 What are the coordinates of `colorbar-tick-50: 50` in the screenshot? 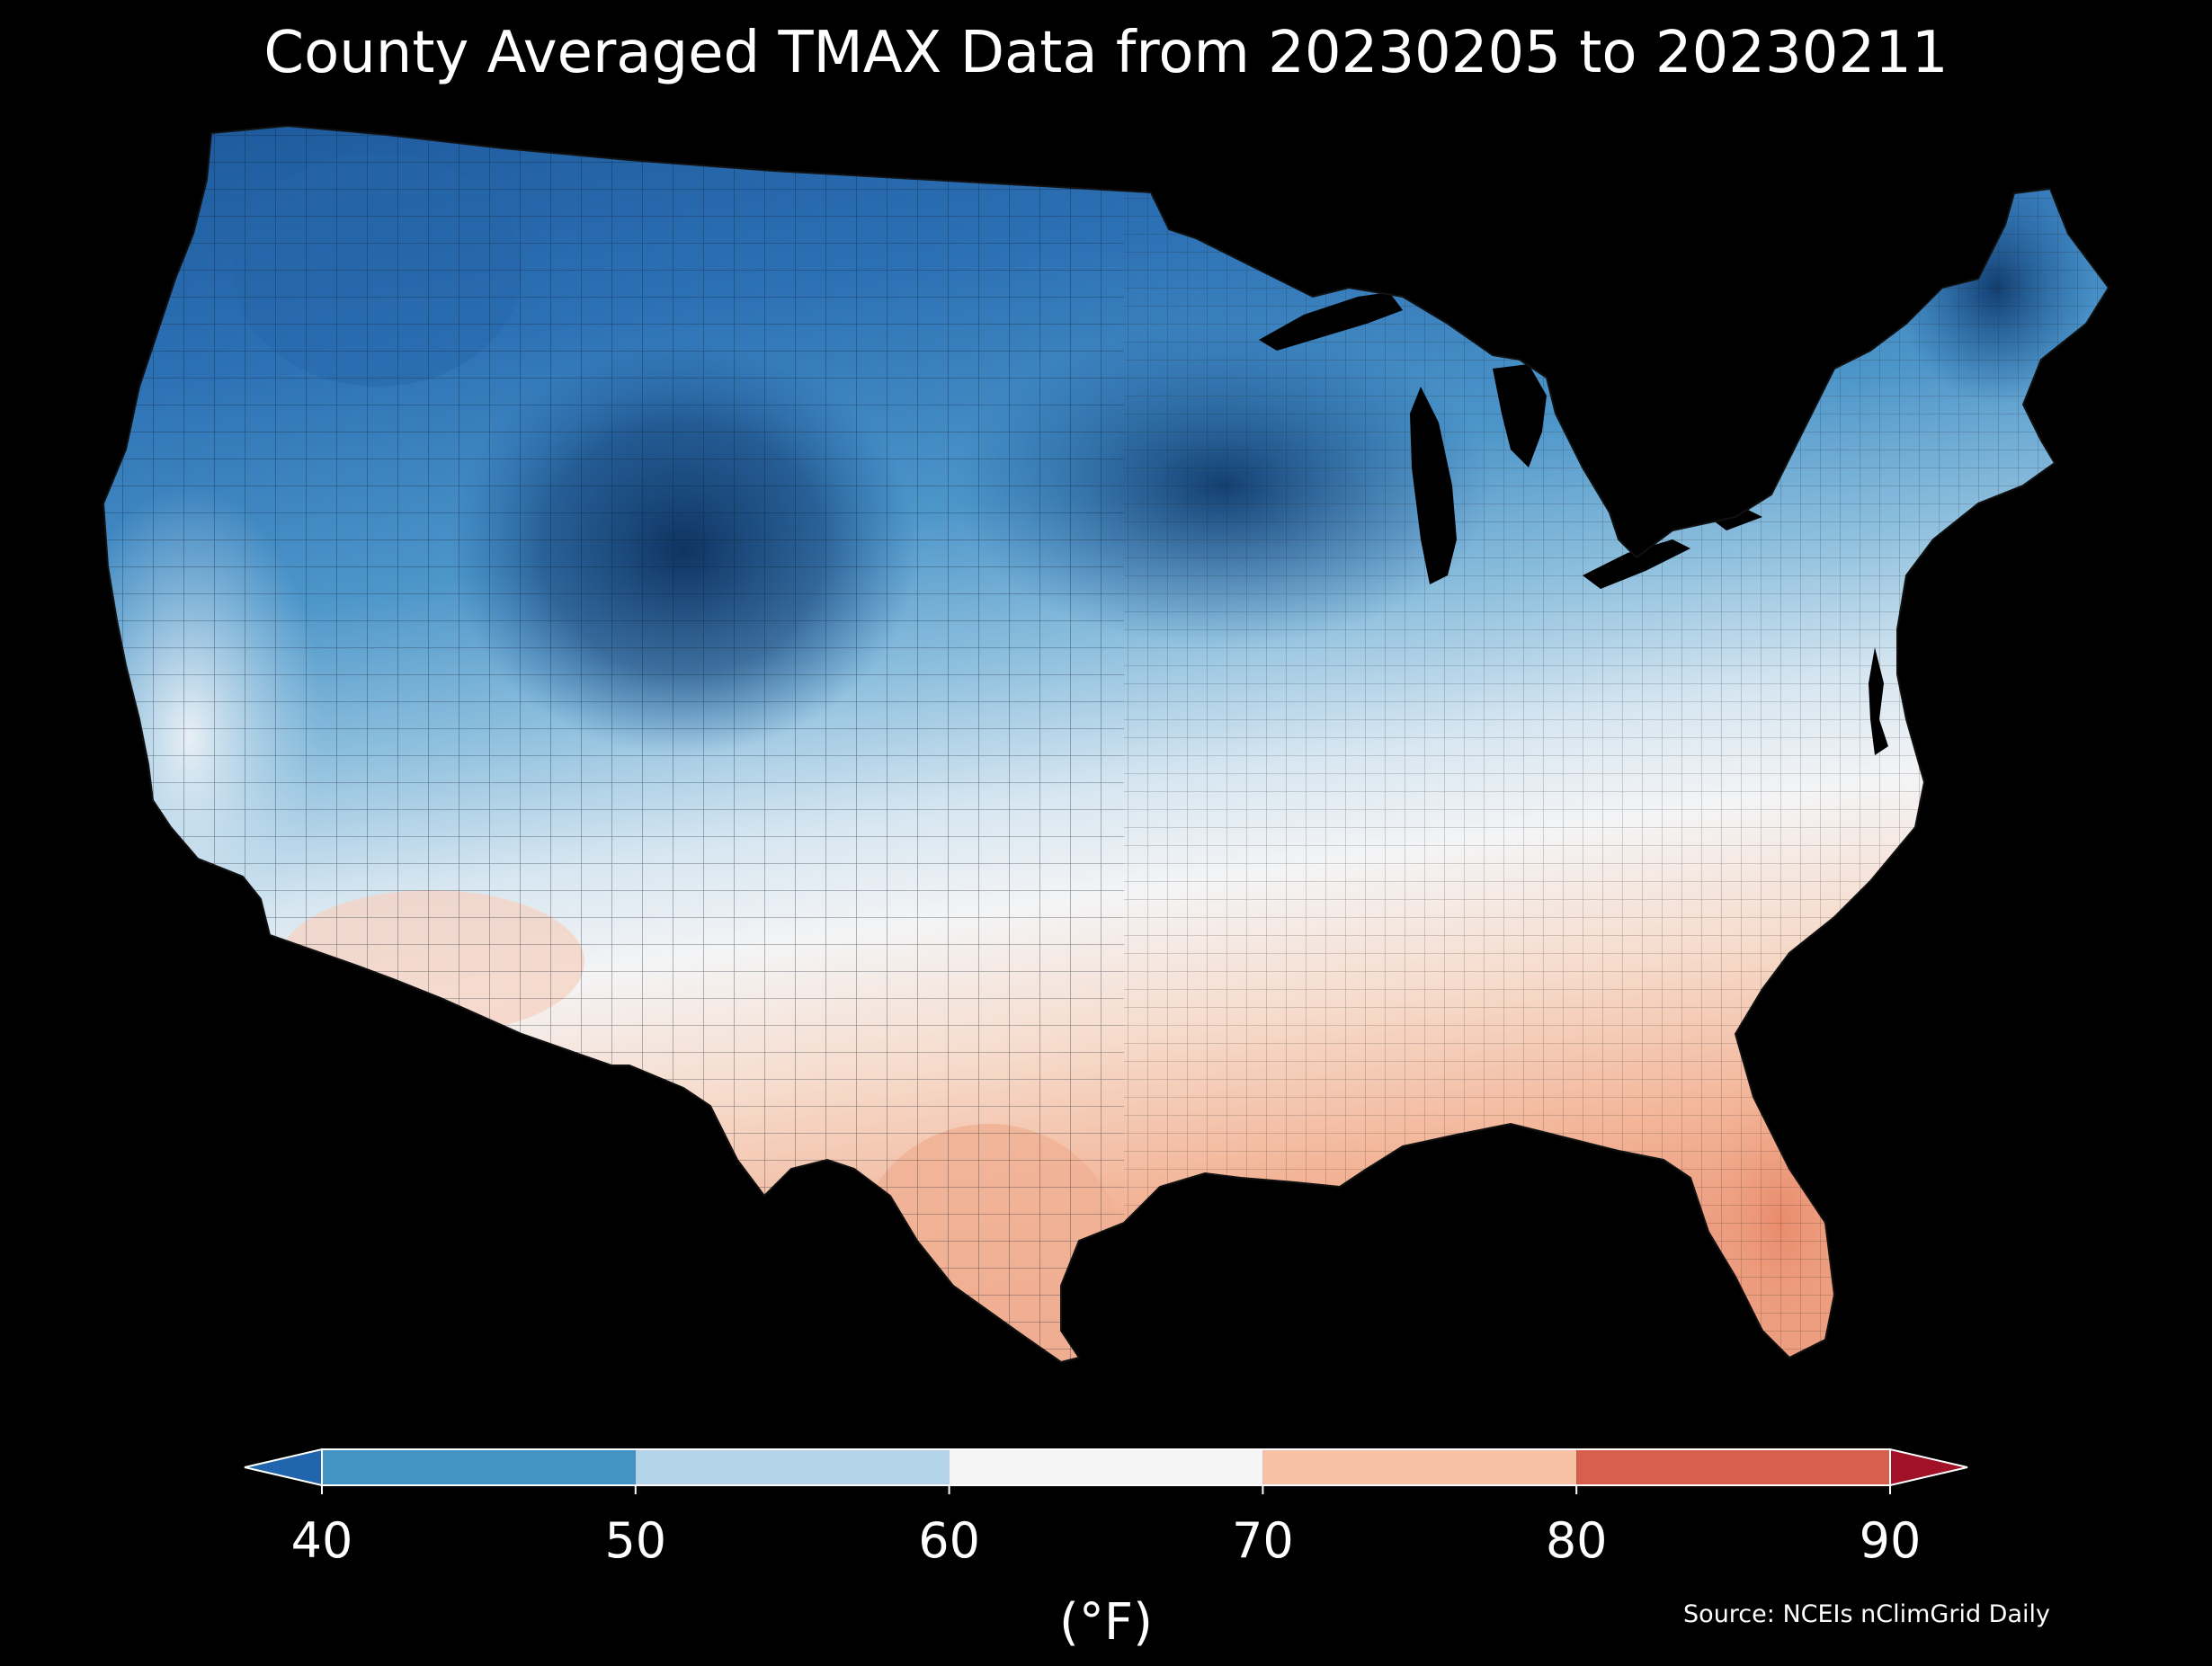 It's located at (635, 1540).